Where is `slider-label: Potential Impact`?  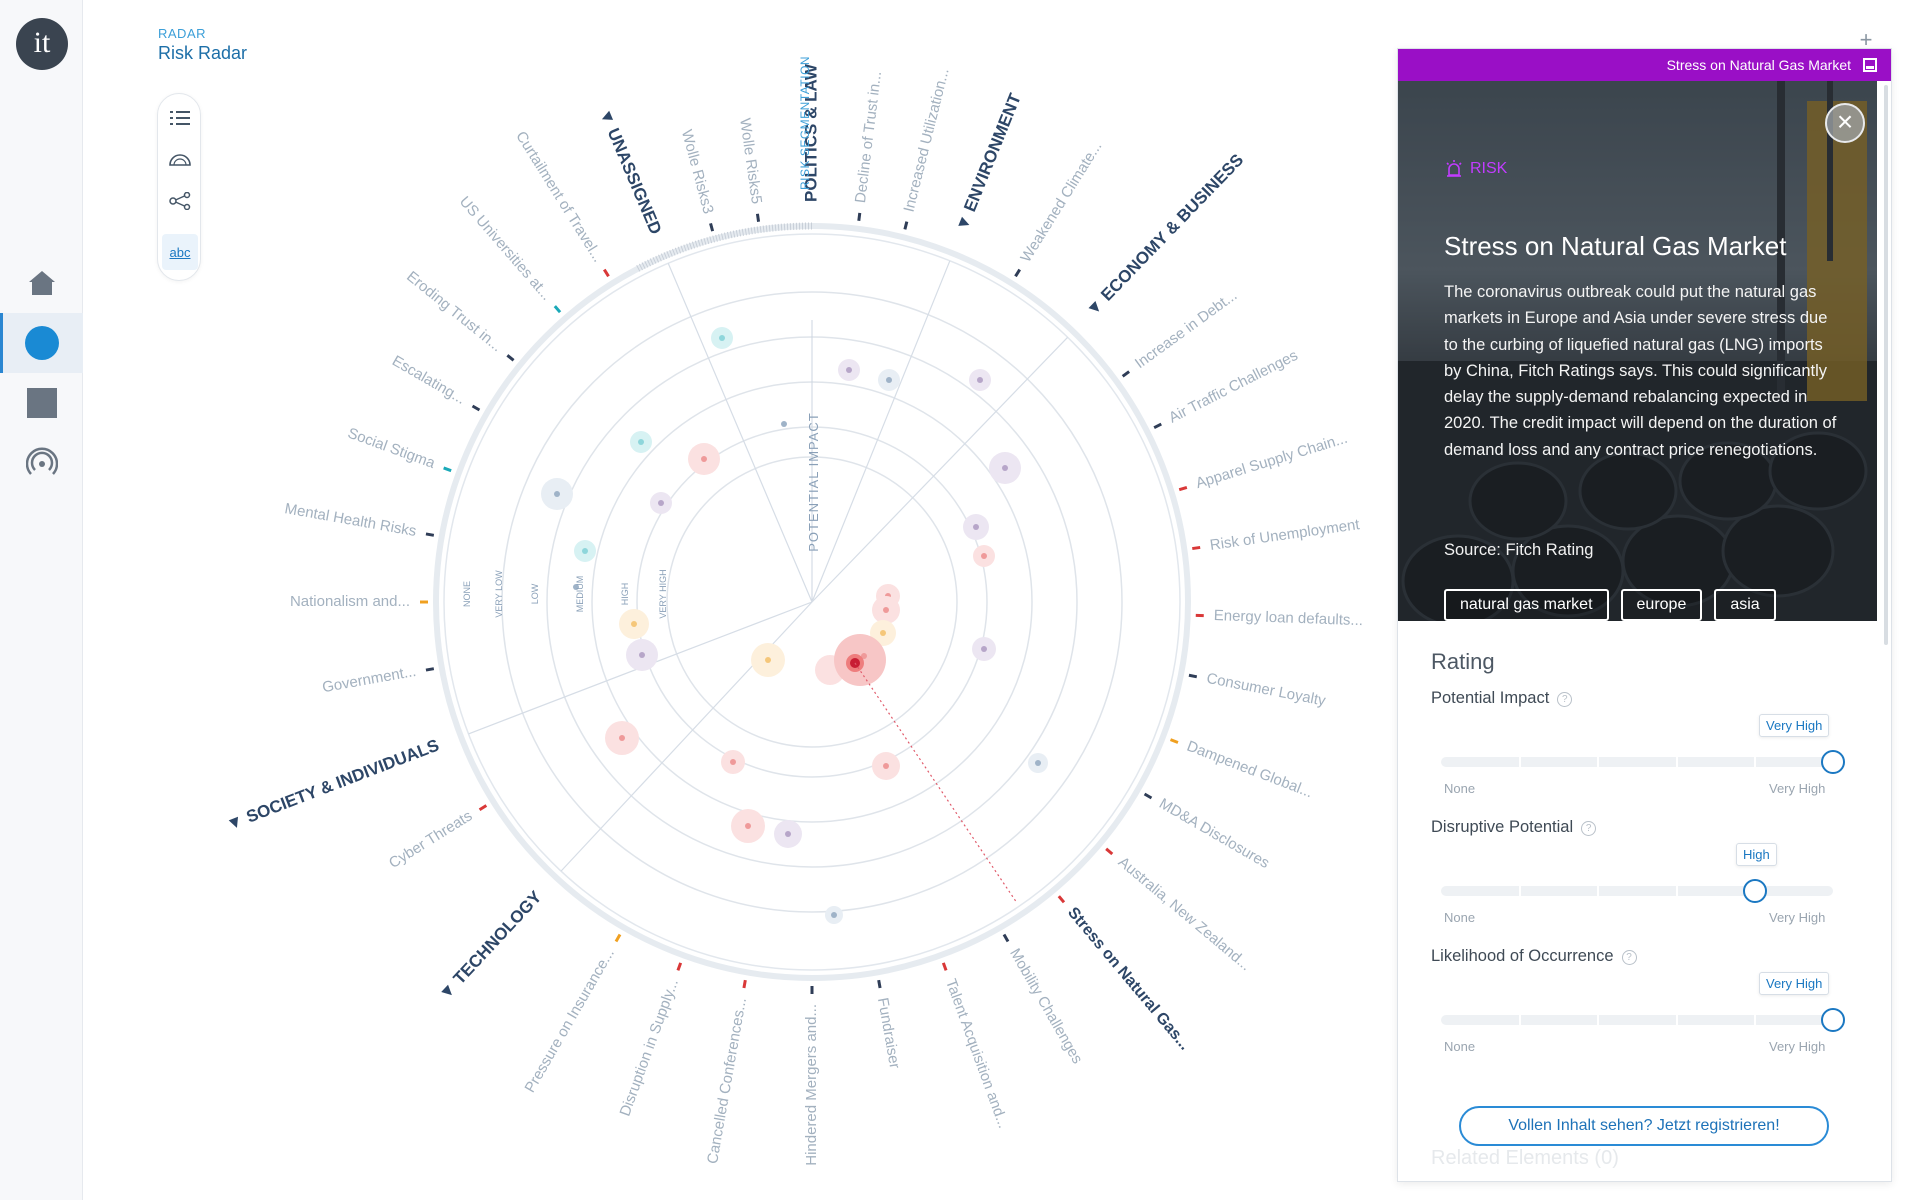
slider-label: Potential Impact is located at coordinates (1490, 698).